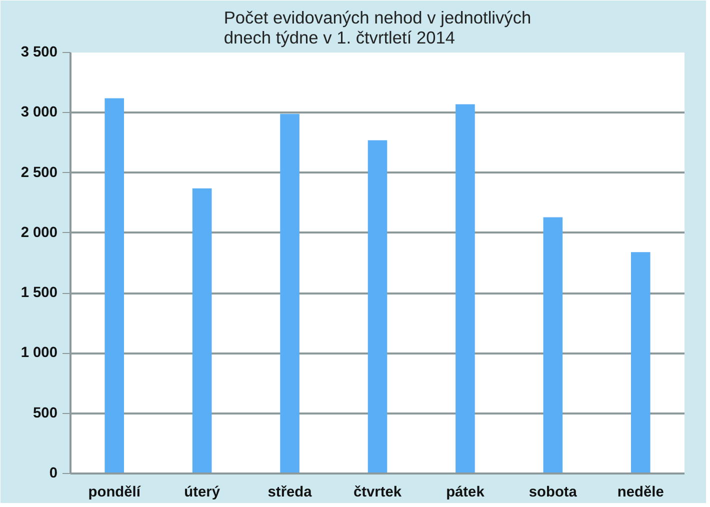  What do you see at coordinates (39, 172) in the screenshot?
I see `y-tick-label: 2 500` at bounding box center [39, 172].